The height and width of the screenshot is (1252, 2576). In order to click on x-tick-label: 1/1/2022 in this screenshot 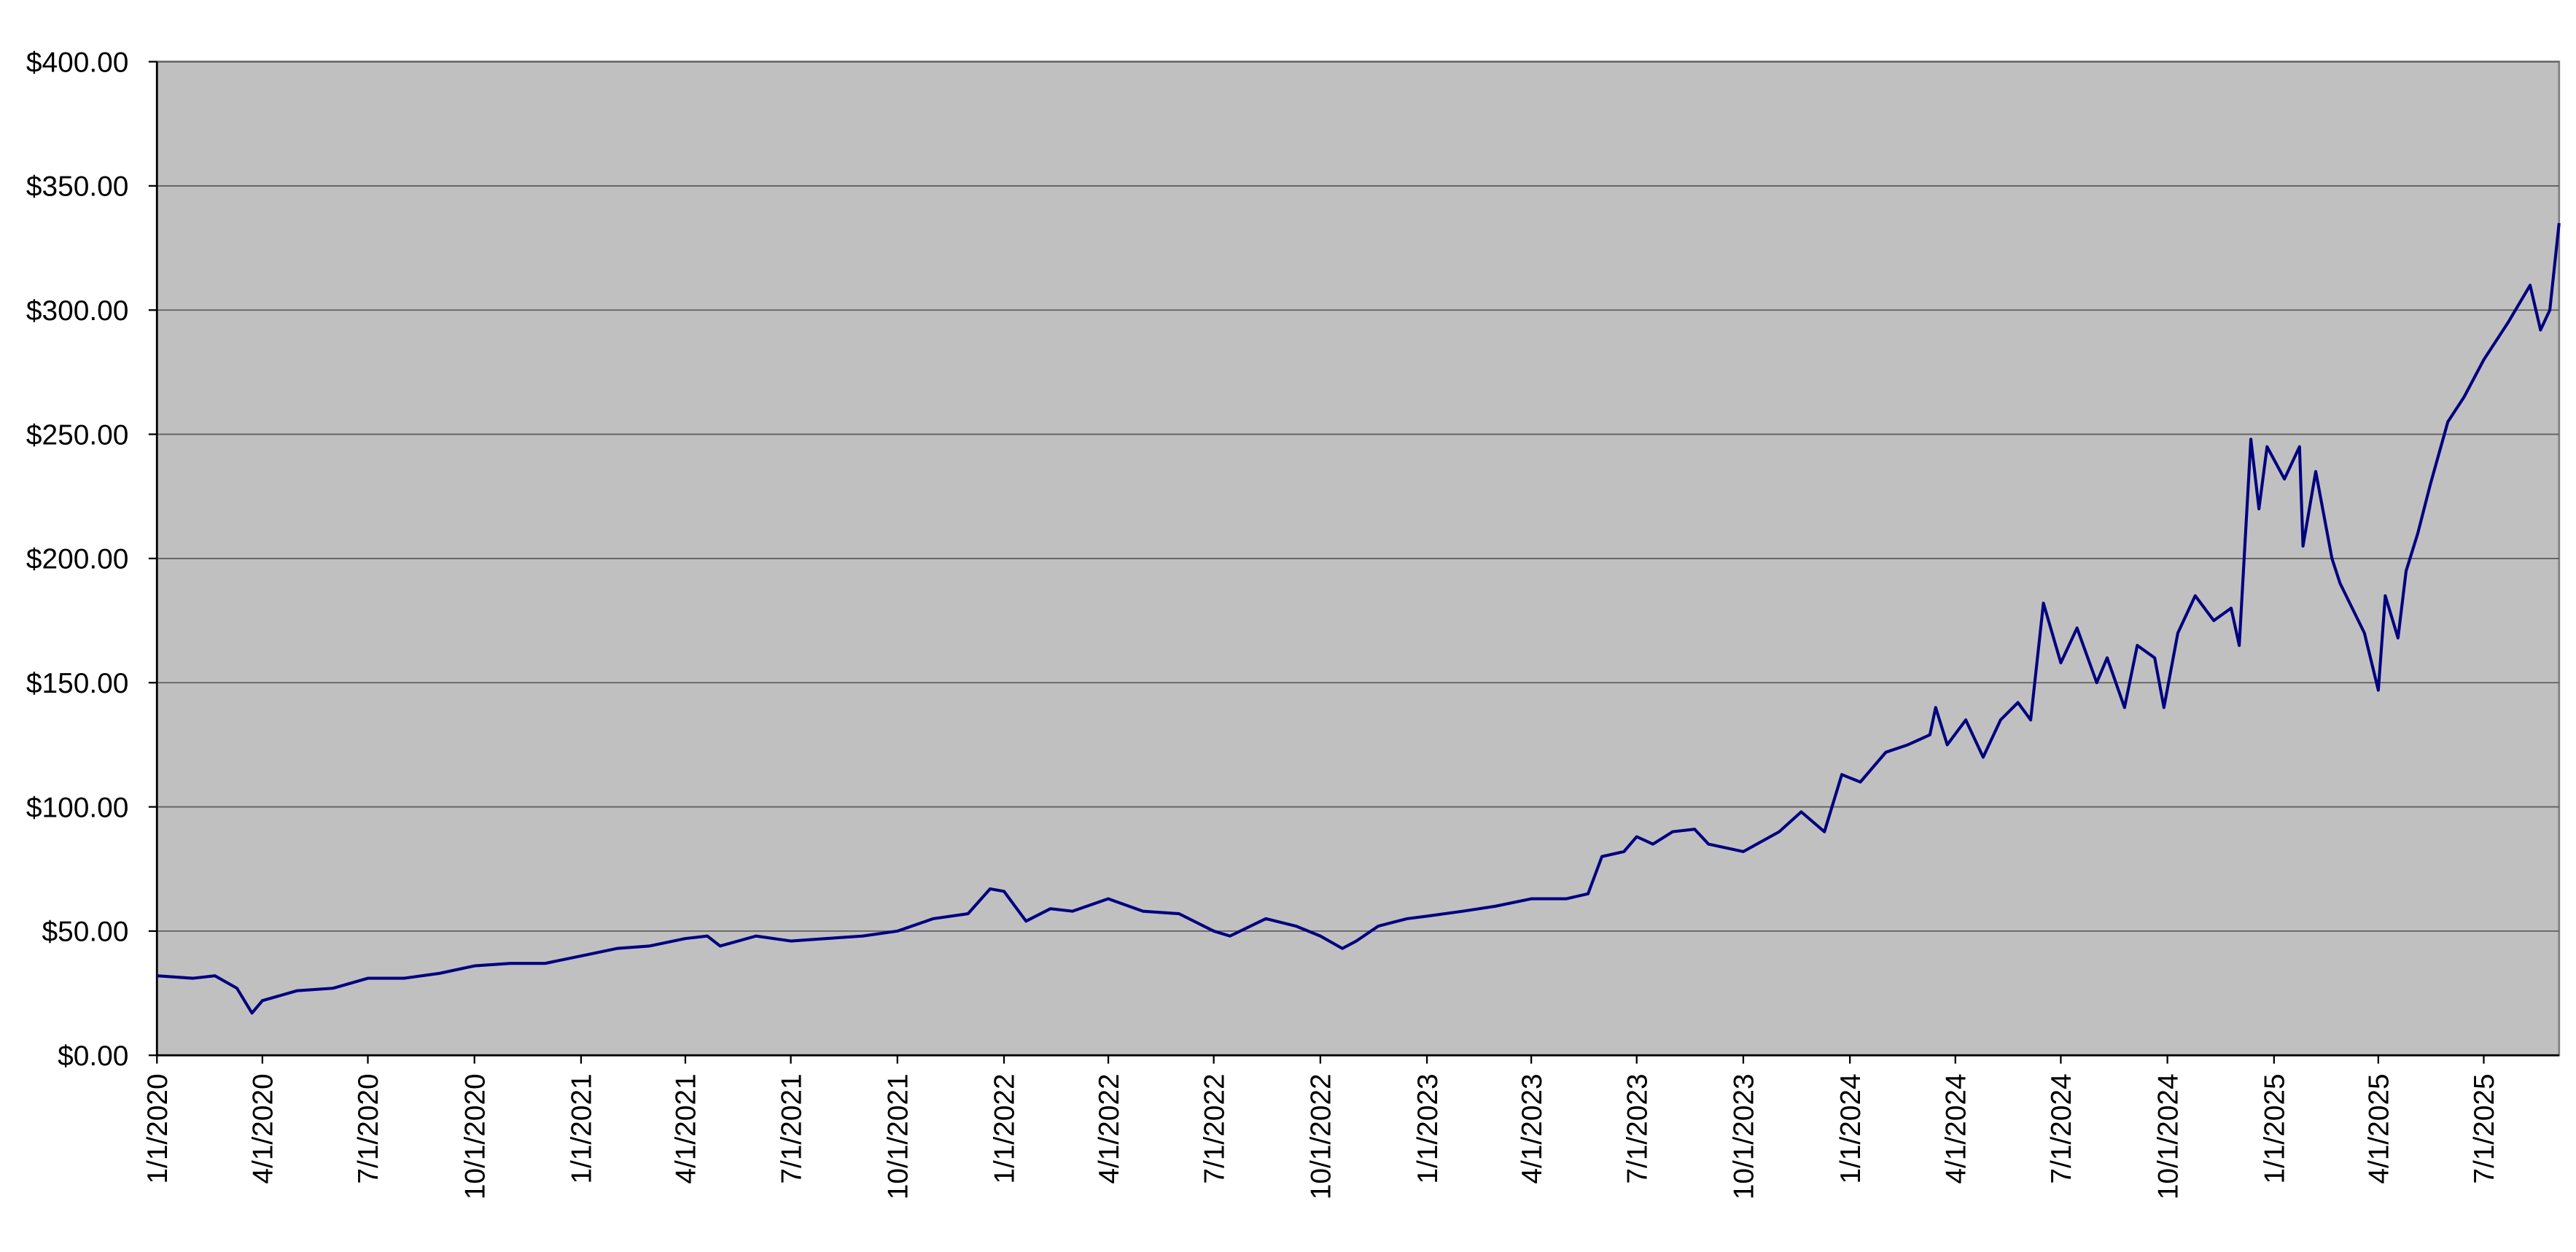, I will do `click(1005, 1128)`.